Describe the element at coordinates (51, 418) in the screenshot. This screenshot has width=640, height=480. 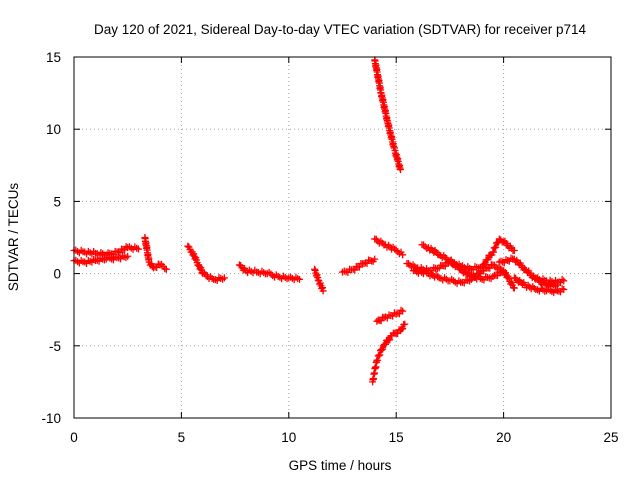
I see `y-tick-label: -10` at that location.